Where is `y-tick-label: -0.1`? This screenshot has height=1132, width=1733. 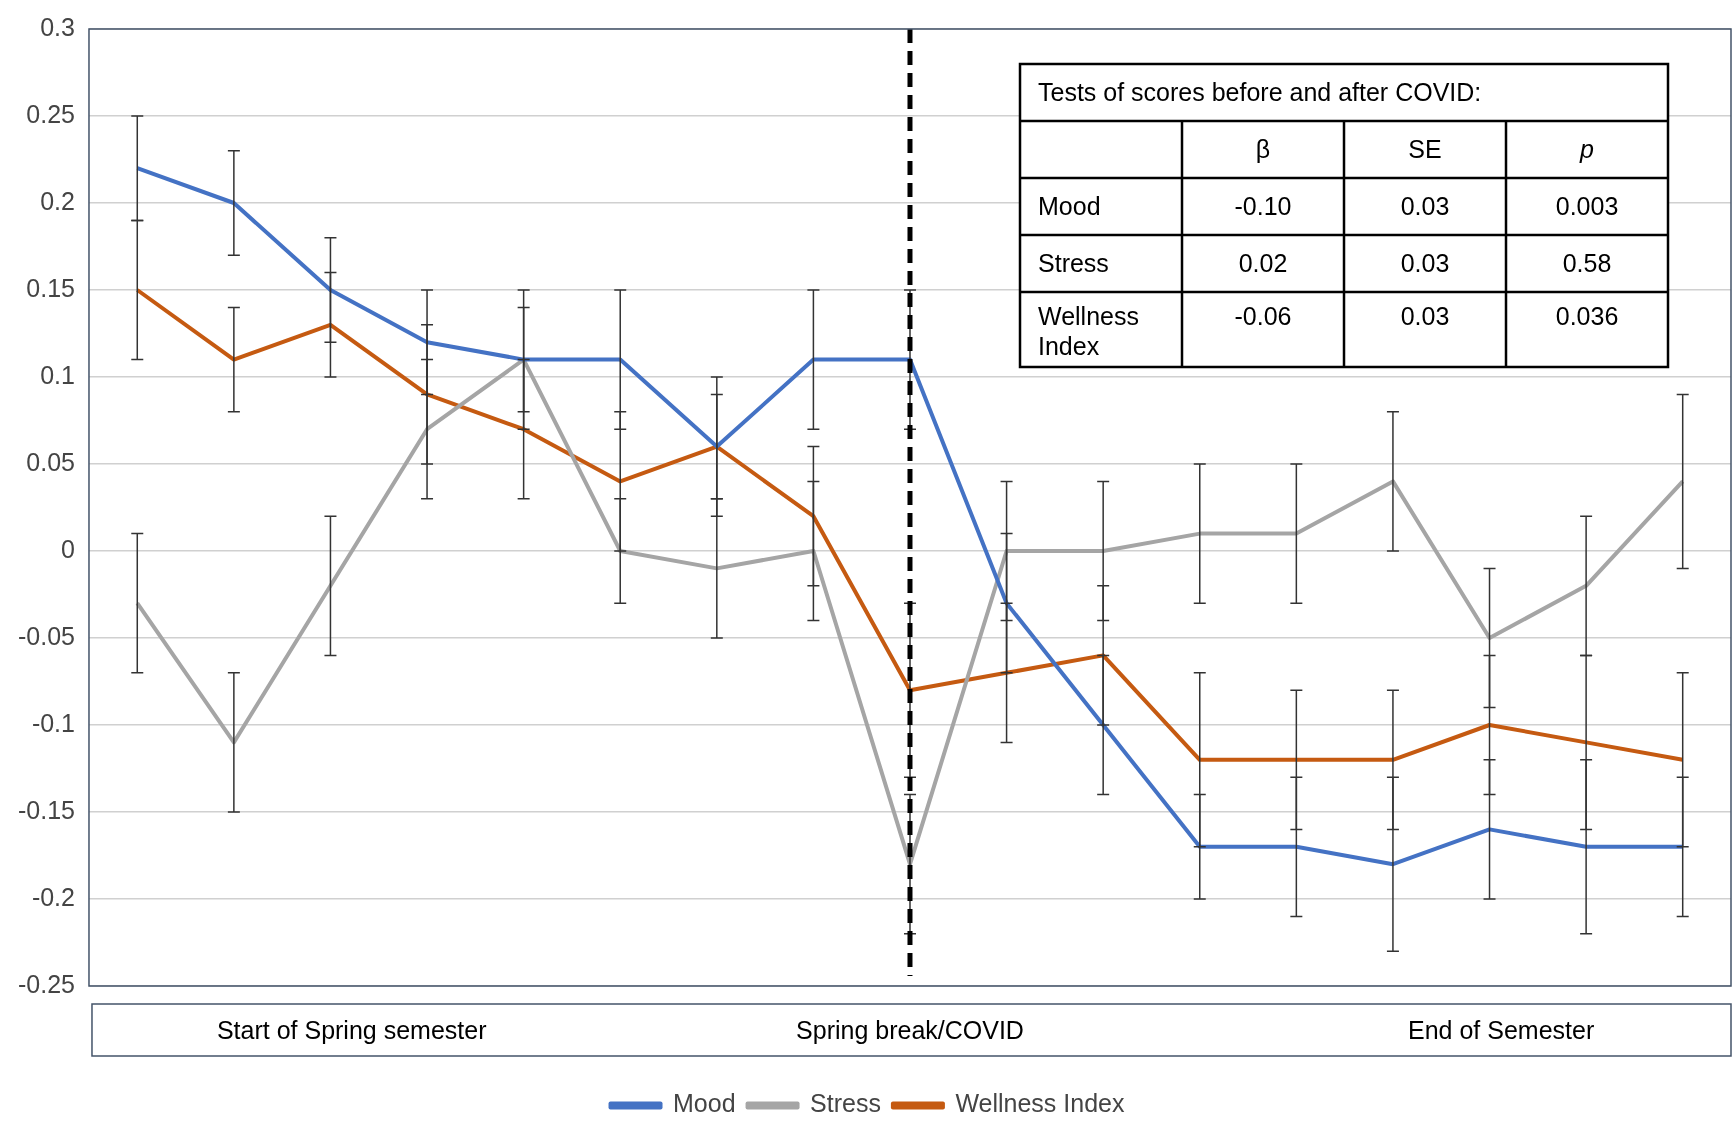 y-tick-label: -0.1 is located at coordinates (53, 722).